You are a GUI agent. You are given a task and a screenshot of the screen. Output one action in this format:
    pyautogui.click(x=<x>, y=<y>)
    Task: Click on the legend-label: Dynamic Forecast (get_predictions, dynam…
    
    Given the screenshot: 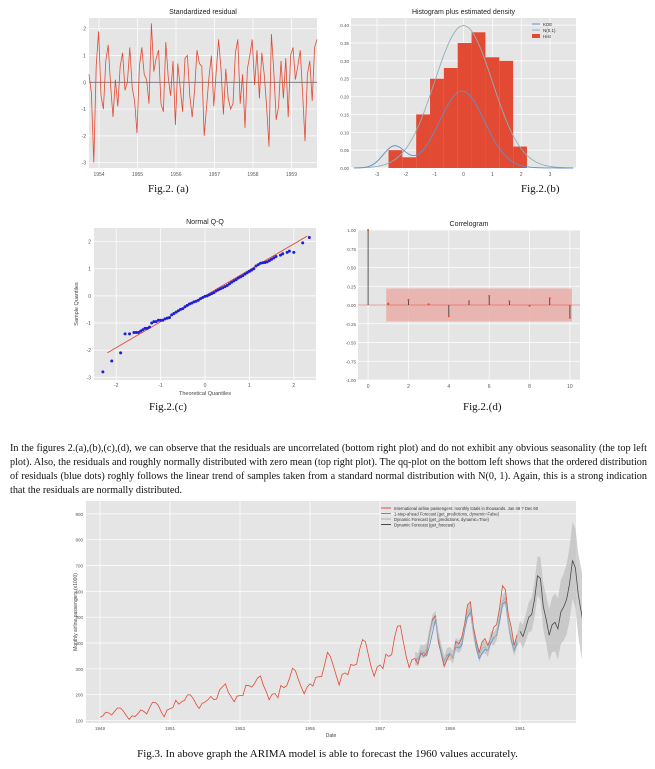 What is the action you would take?
    pyautogui.click(x=442, y=519)
    